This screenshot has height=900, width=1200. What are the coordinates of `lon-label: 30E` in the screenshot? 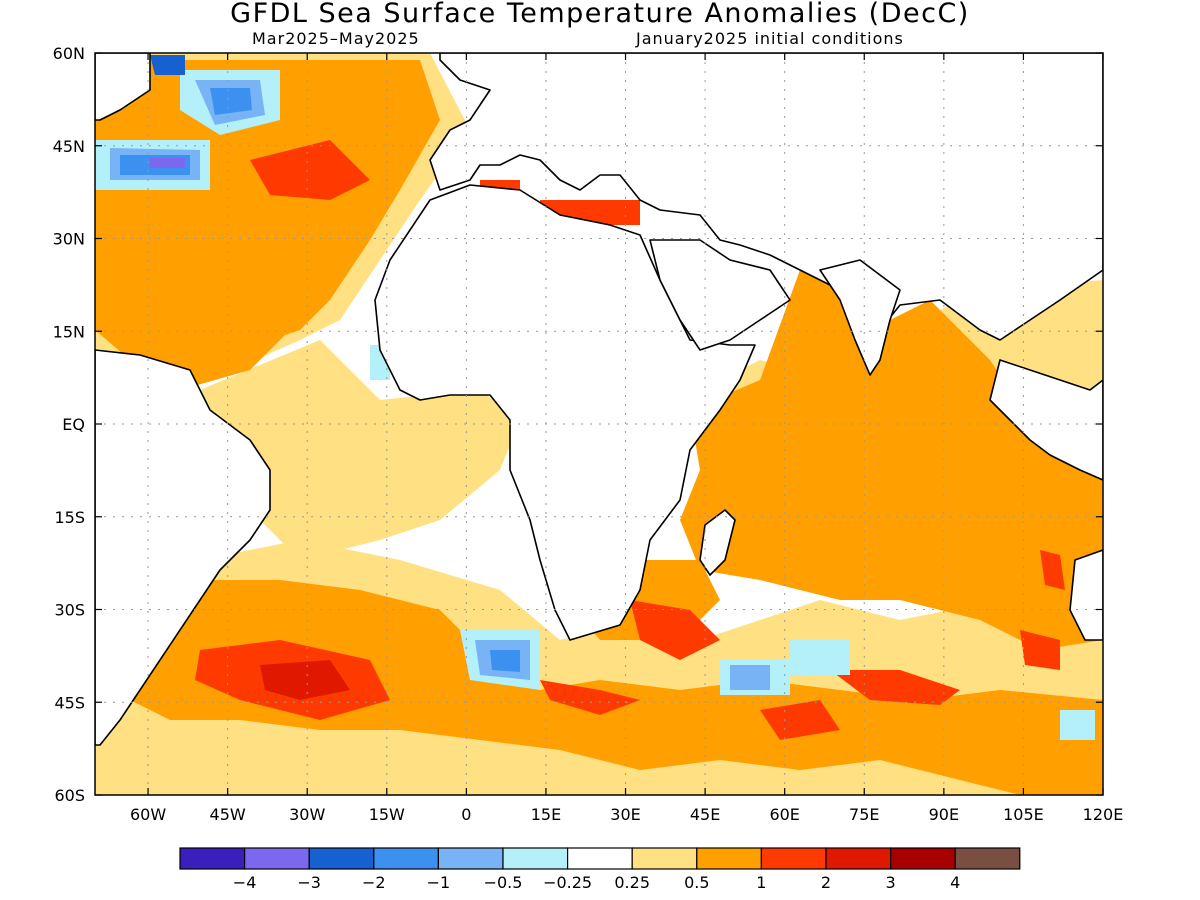 It's located at (625, 814).